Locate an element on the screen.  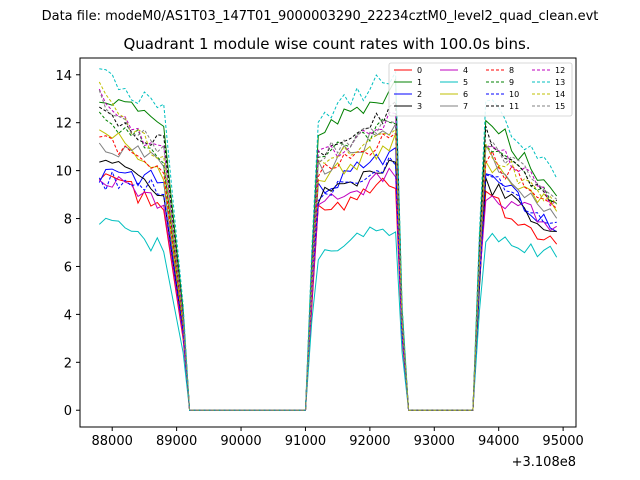
legend-label-0: 0 is located at coordinates (419, 70).